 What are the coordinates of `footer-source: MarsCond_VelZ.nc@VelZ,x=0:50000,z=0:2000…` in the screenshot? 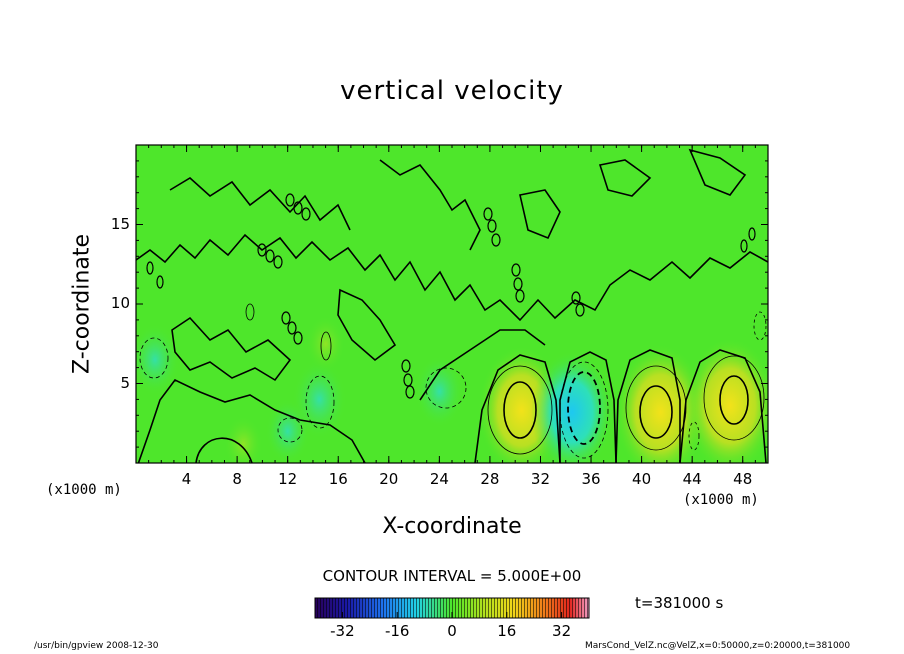 It's located at (718, 646).